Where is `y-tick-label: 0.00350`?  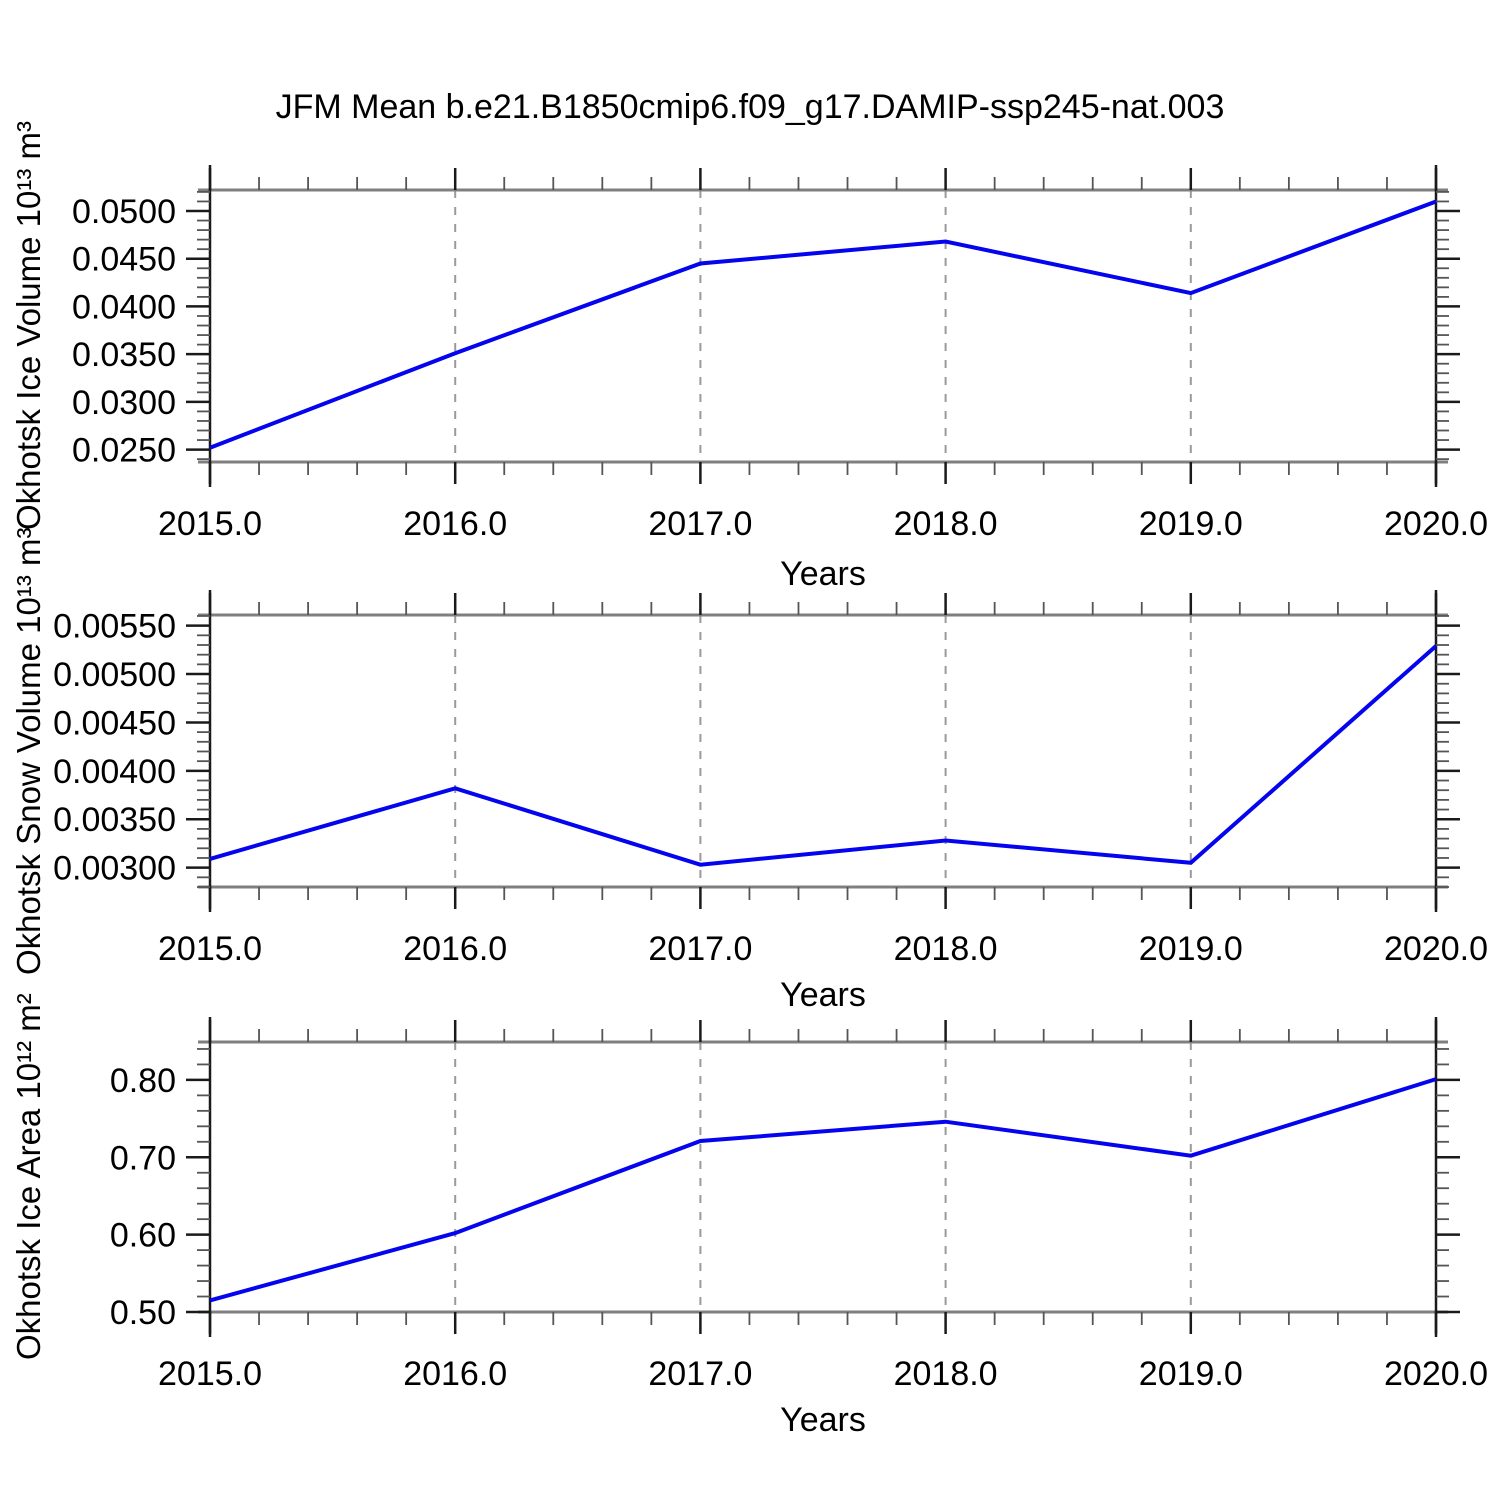 y-tick-label: 0.00350 is located at coordinates (114, 820).